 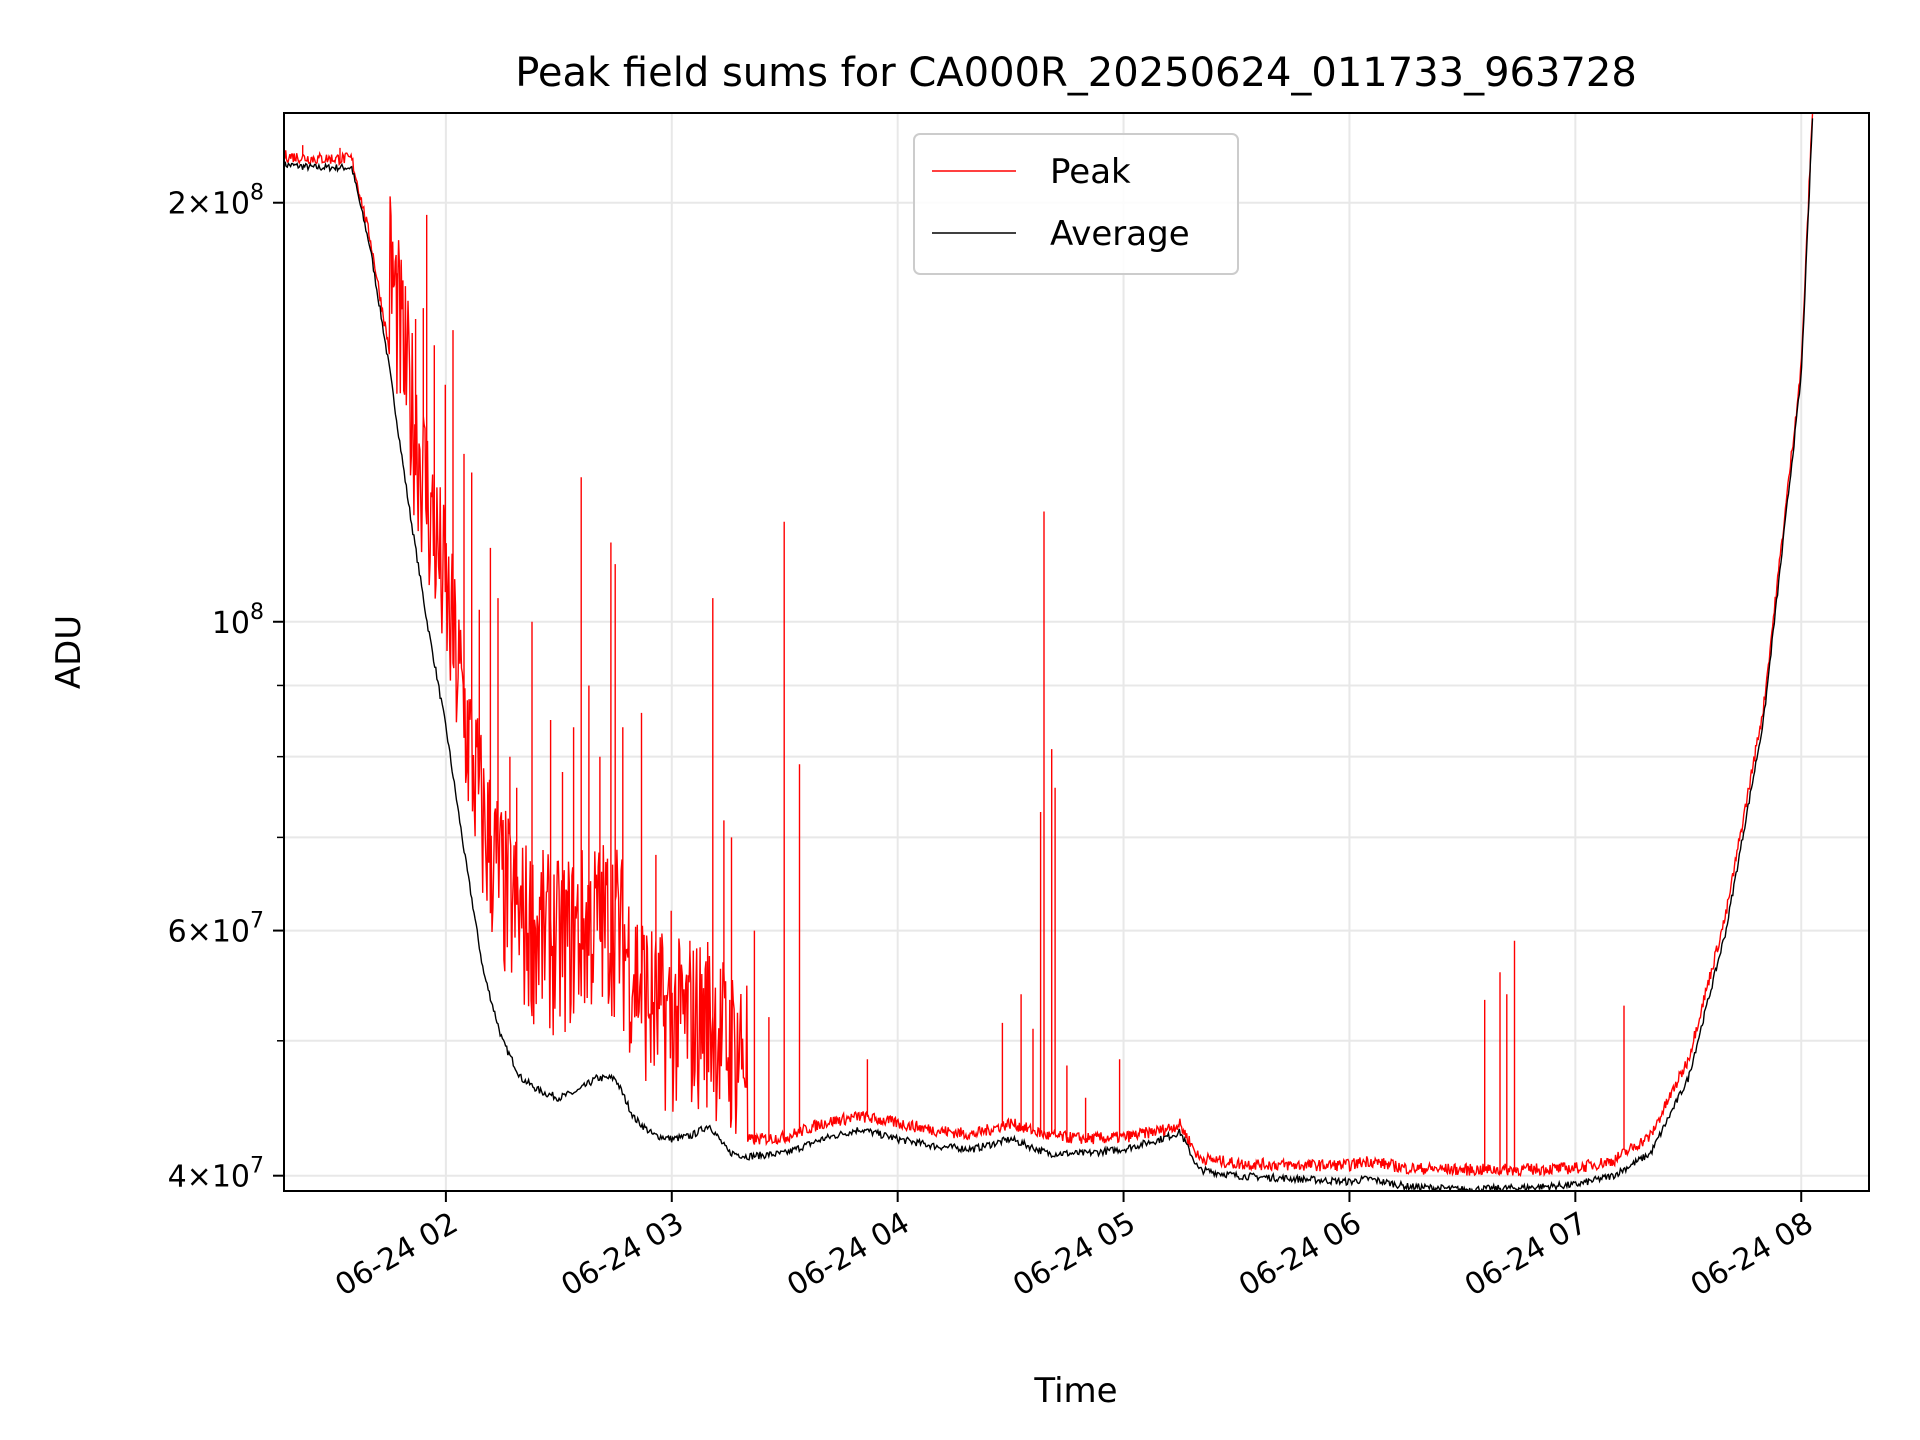 I want to click on y-axis-label: ADU, so click(x=69, y=652).